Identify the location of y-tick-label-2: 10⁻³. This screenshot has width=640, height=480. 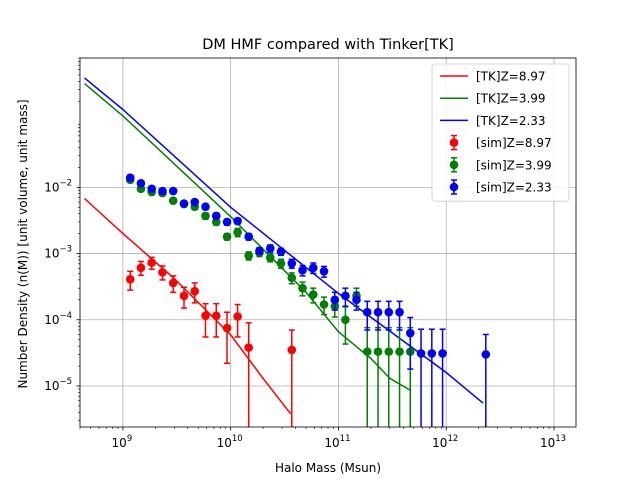
(58, 253).